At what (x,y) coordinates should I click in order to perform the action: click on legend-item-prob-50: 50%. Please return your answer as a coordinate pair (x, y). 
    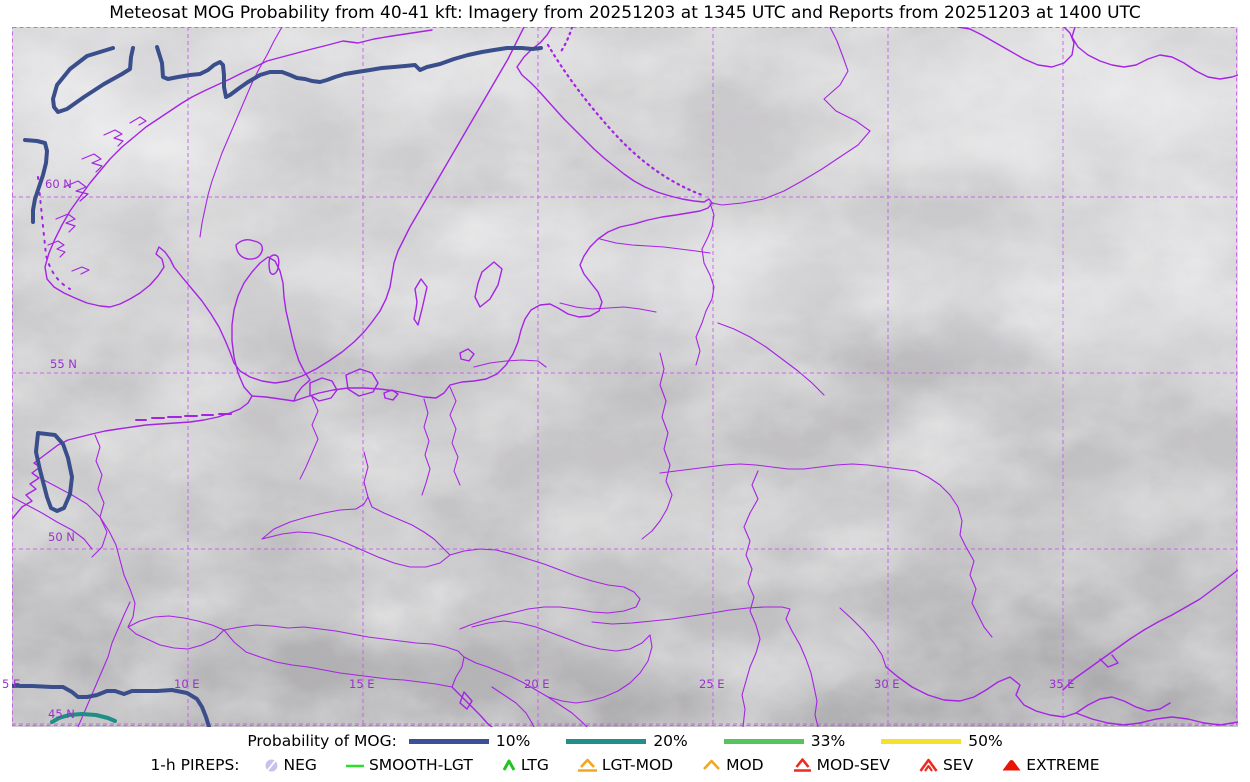
    Looking at the image, I should click on (941, 741).